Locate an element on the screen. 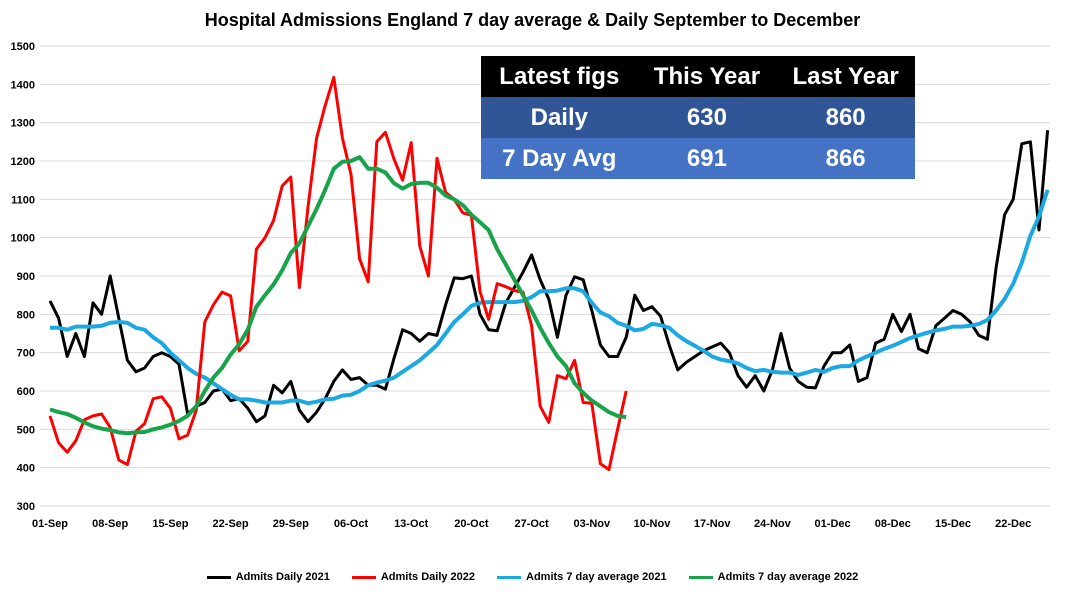 The height and width of the screenshot is (600, 1065). x-tick-label: 15-Sep is located at coordinates (170, 524).